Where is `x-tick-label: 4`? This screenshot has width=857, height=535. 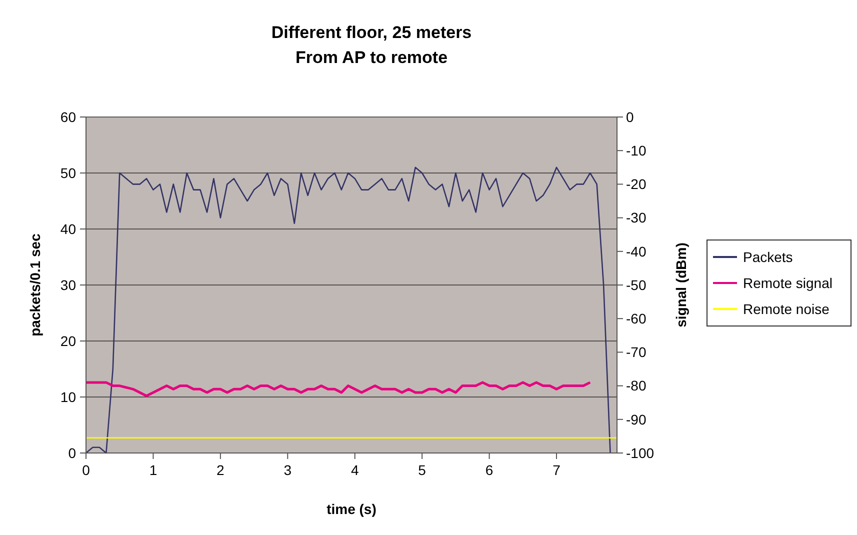 x-tick-label: 4 is located at coordinates (354, 470).